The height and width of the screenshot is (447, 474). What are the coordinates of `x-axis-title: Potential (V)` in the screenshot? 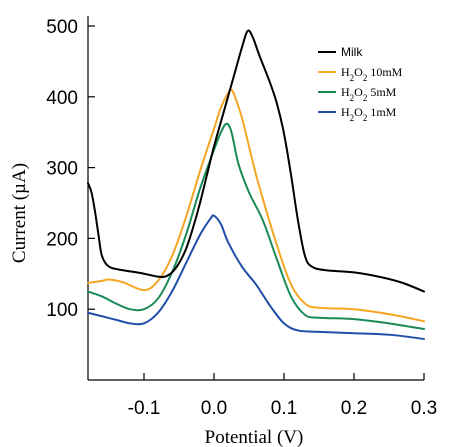 It's located at (254, 437).